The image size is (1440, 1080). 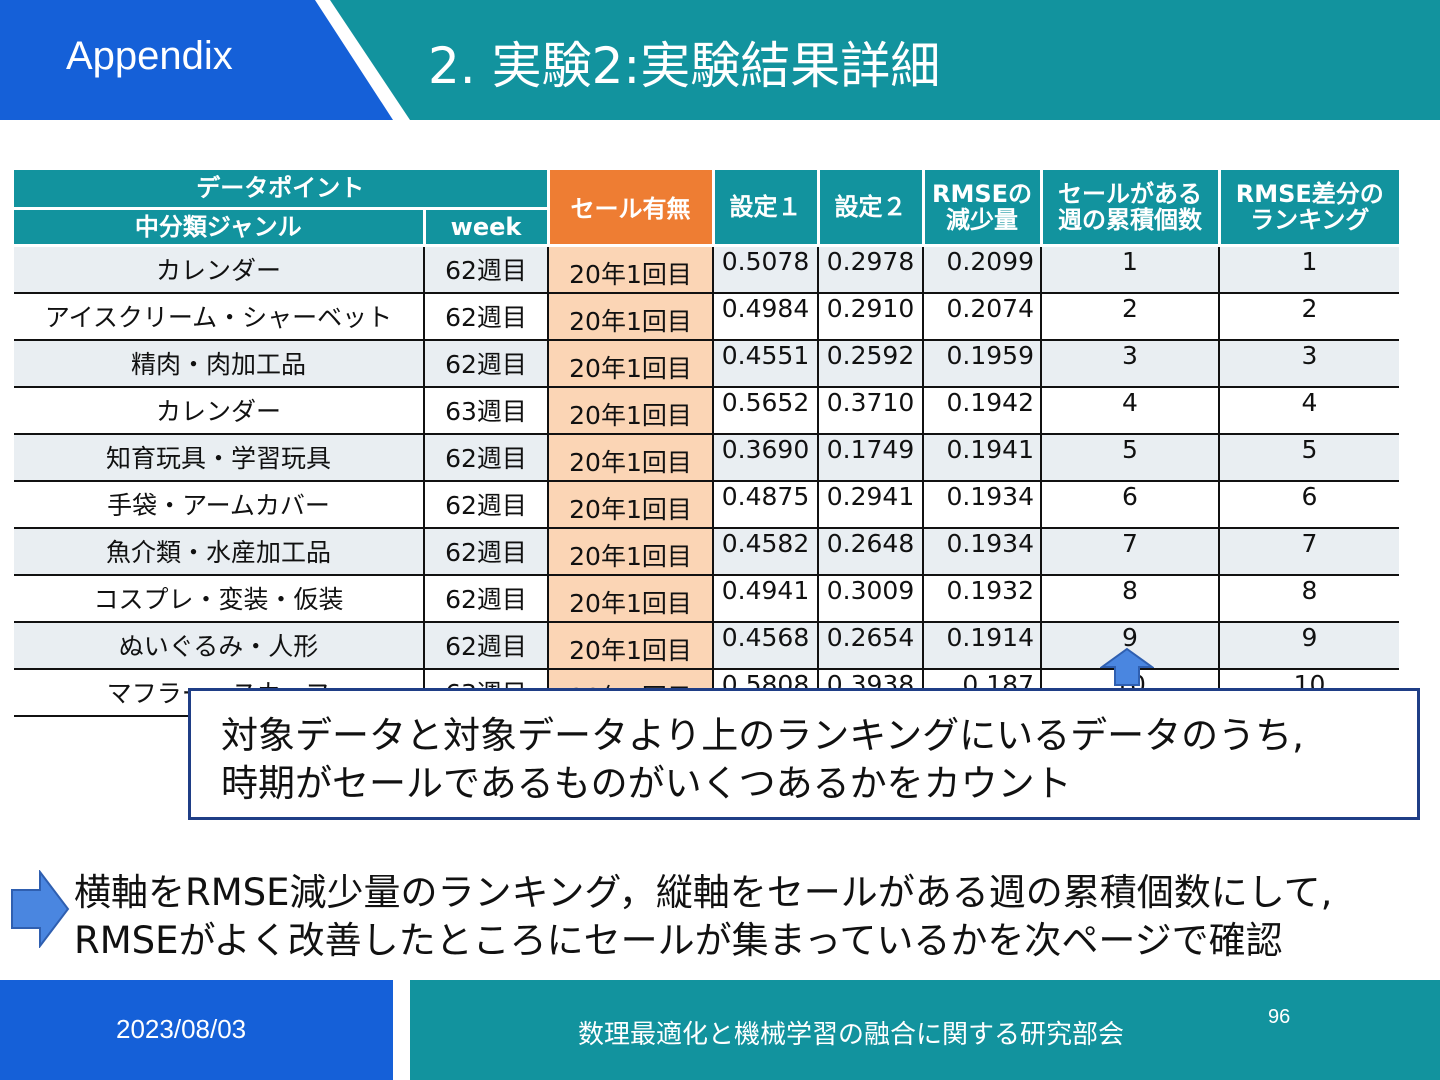 What do you see at coordinates (1309, 598) in the screenshot?
I see `cell-rank: 8` at bounding box center [1309, 598].